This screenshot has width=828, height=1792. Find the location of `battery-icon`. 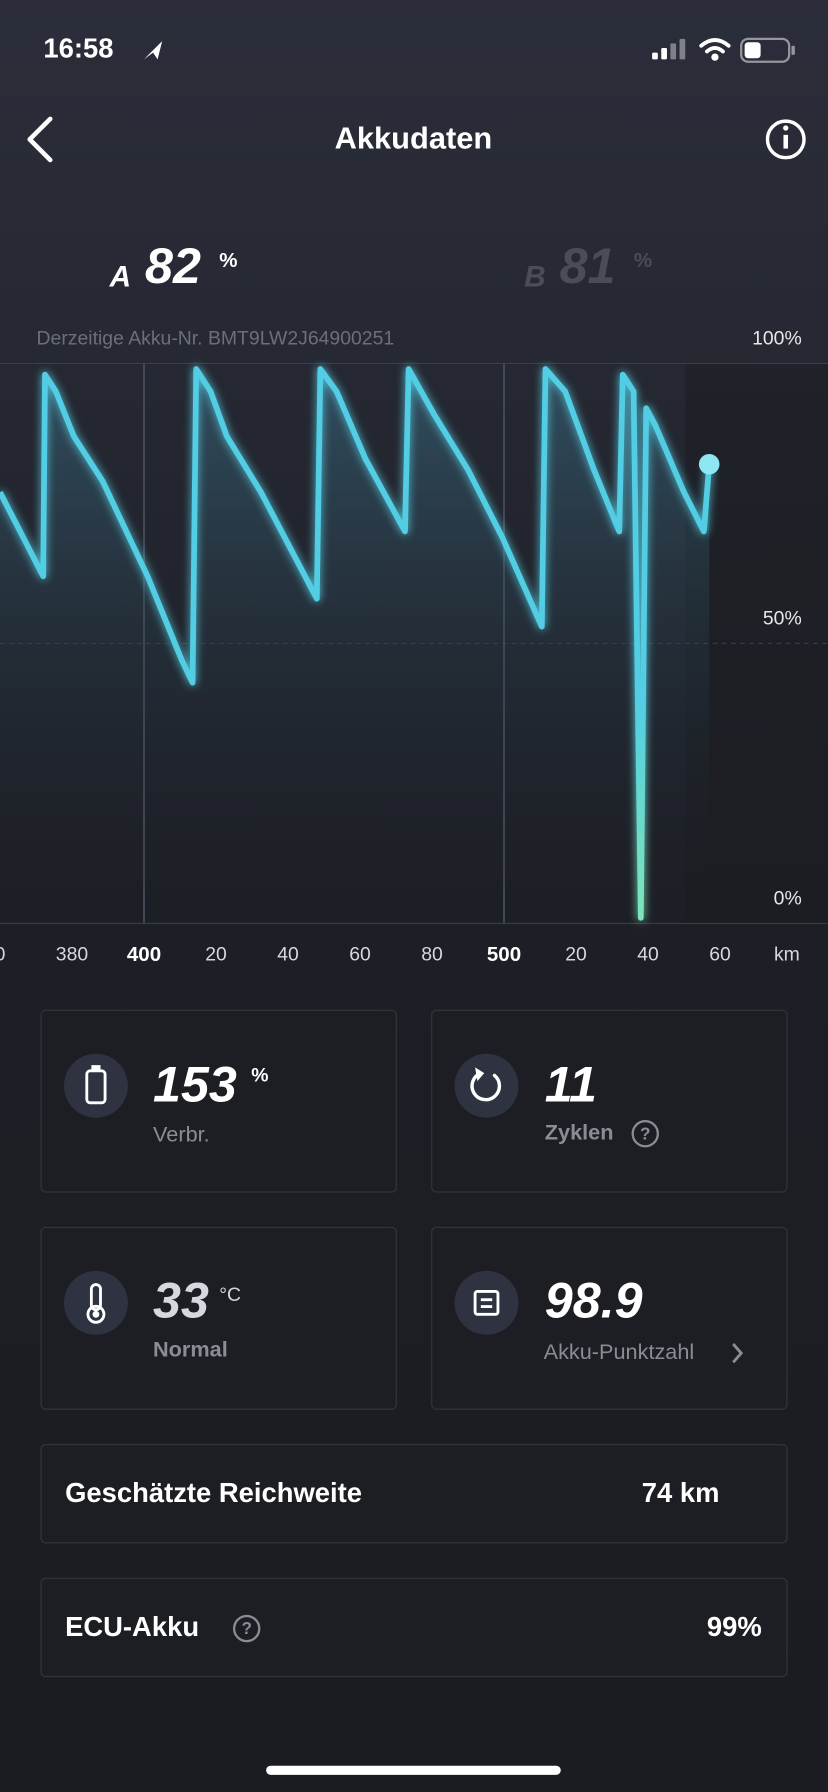

battery-icon is located at coordinates (767, 50).